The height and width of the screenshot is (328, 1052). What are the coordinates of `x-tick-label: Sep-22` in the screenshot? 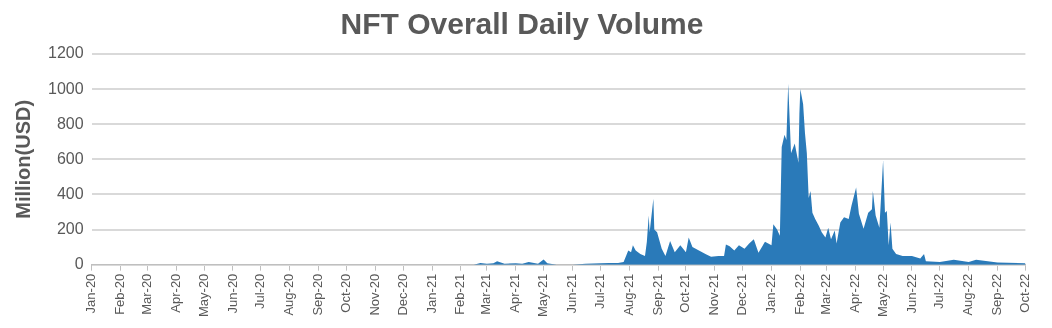 It's located at (997, 294).